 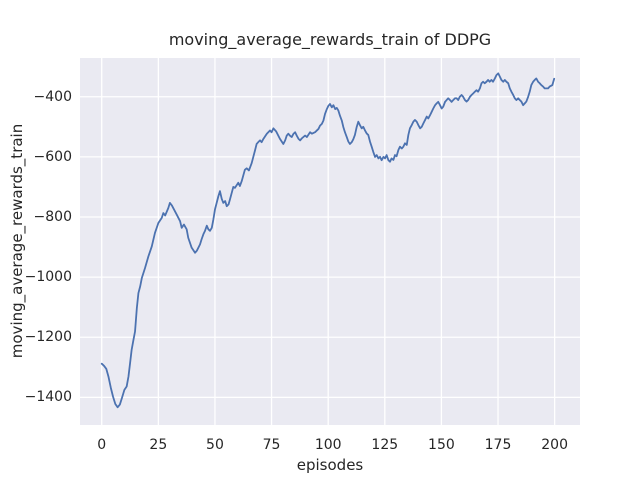 I want to click on x-tick-label: 50, so click(x=215, y=445).